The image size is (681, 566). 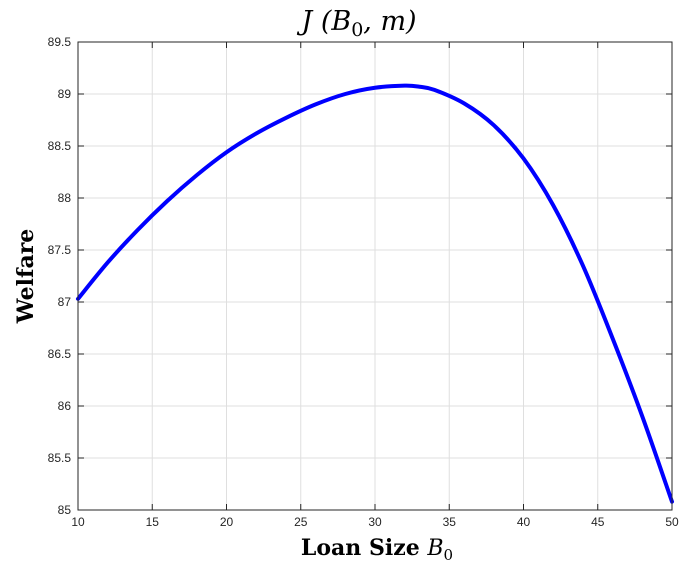 What do you see at coordinates (389, 21) in the screenshot?
I see `chart-title-rest: , m)` at bounding box center [389, 21].